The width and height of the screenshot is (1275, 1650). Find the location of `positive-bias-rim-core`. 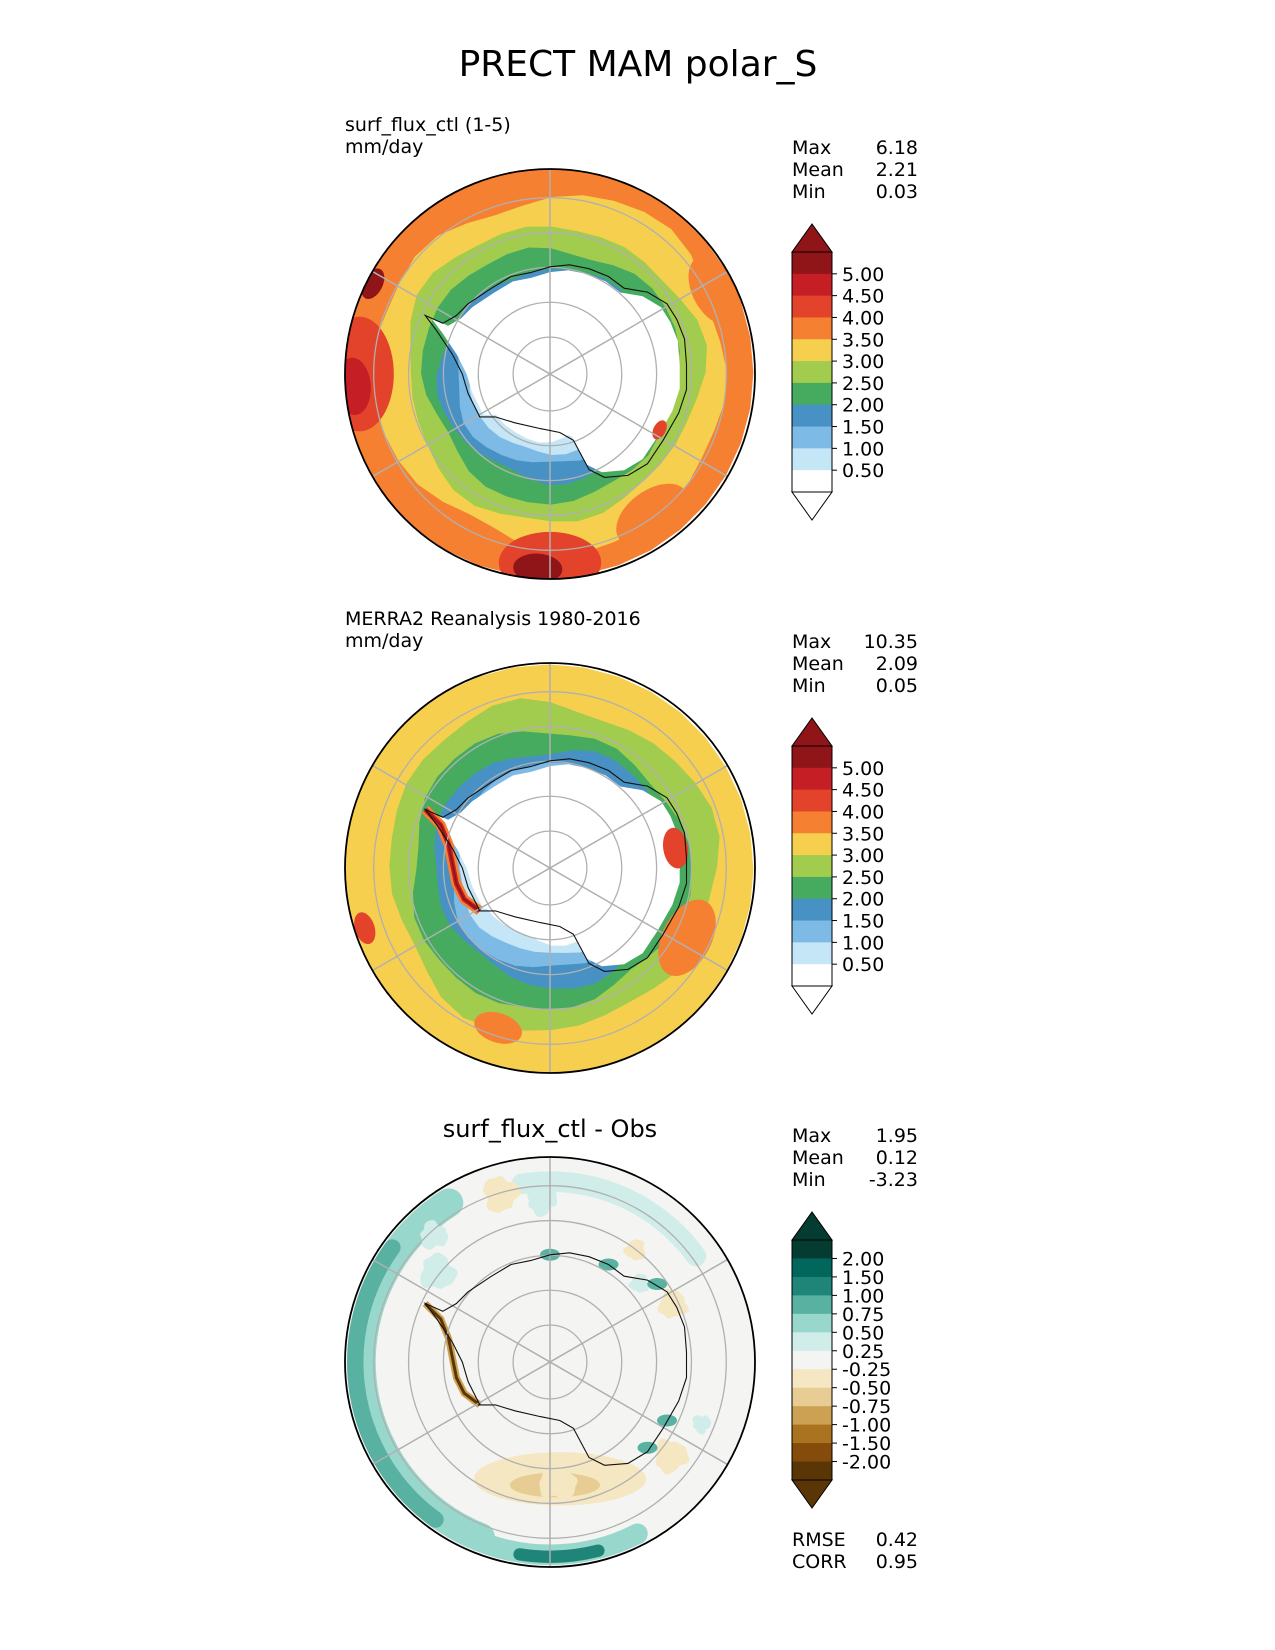

positive-bias-rim-core is located at coordinates (395, 1383).